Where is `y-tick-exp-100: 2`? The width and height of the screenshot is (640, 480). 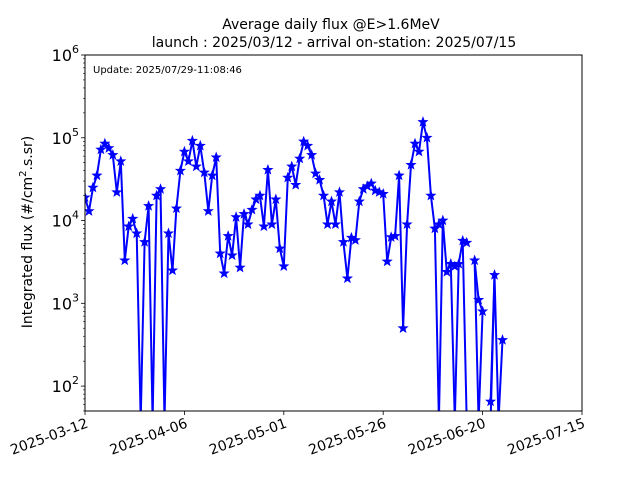
y-tick-exp-100: 2 is located at coordinates (75, 380).